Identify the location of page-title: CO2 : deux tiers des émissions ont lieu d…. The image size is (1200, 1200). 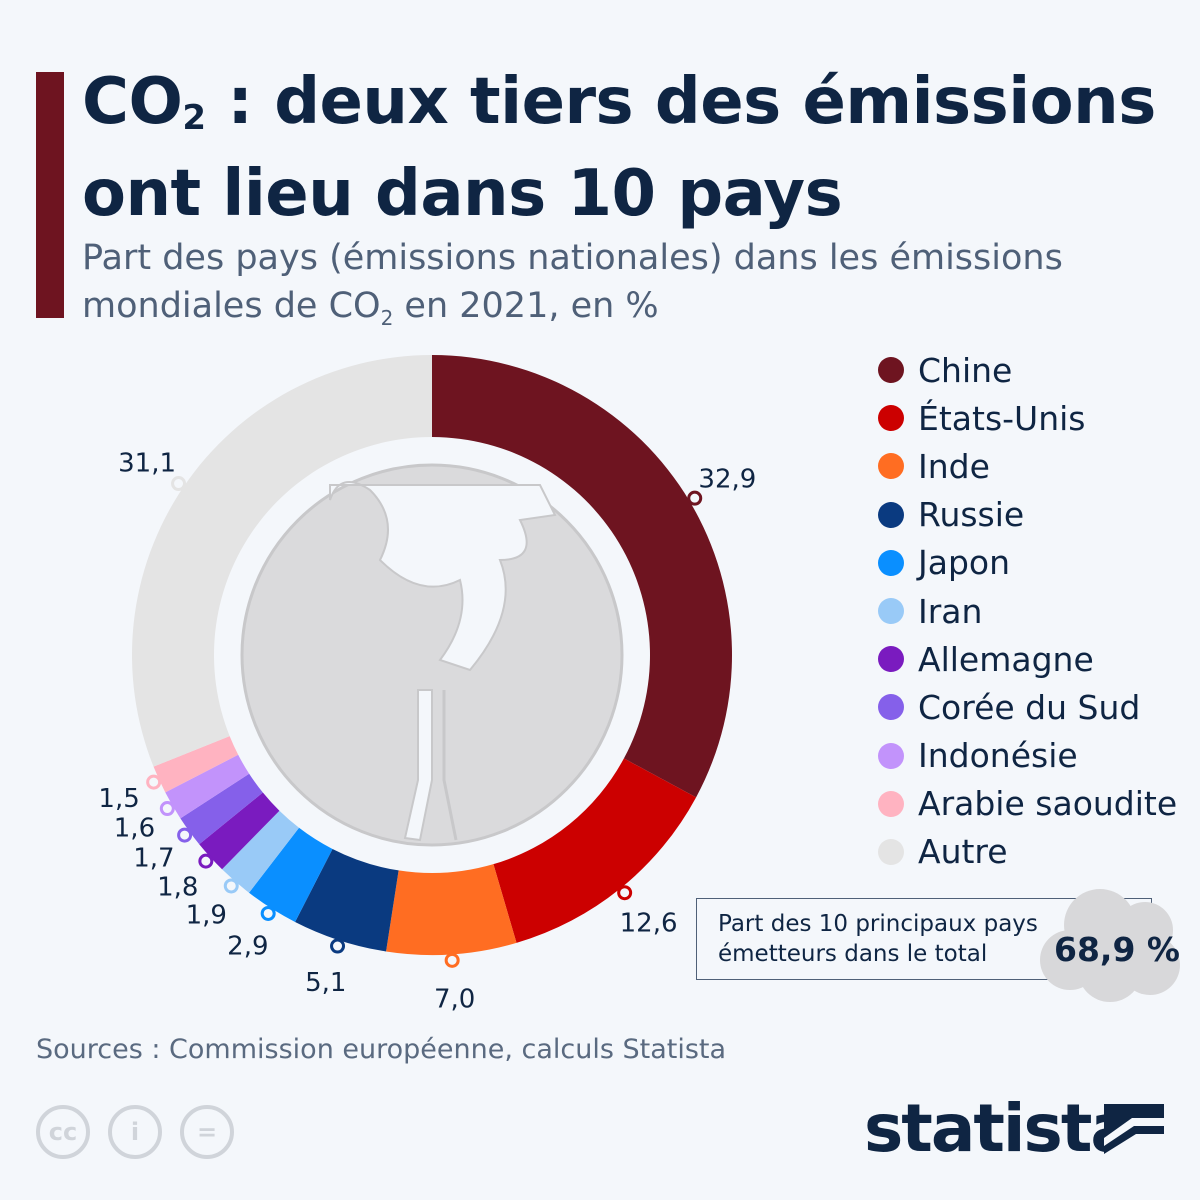
(619, 148).